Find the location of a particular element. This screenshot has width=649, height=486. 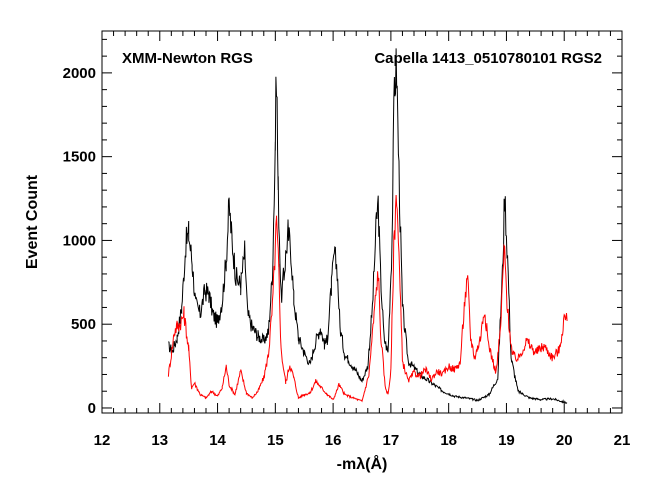

y-axis-label: Event Count is located at coordinates (32, 221).